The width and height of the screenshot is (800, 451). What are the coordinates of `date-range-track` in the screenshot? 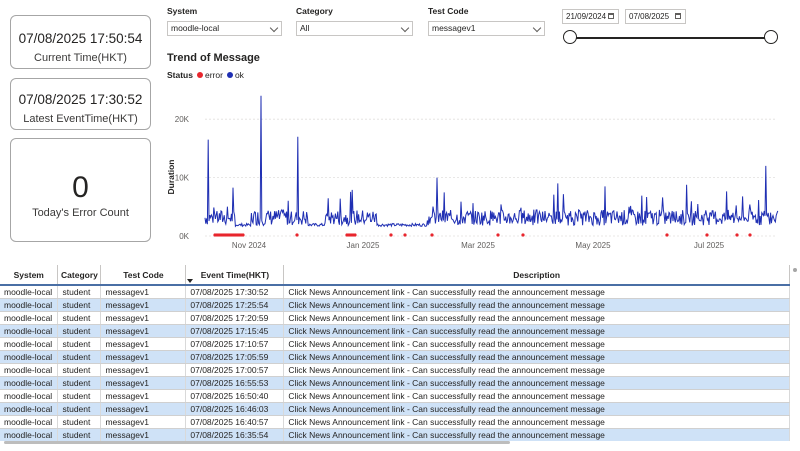 It's located at (670, 38).